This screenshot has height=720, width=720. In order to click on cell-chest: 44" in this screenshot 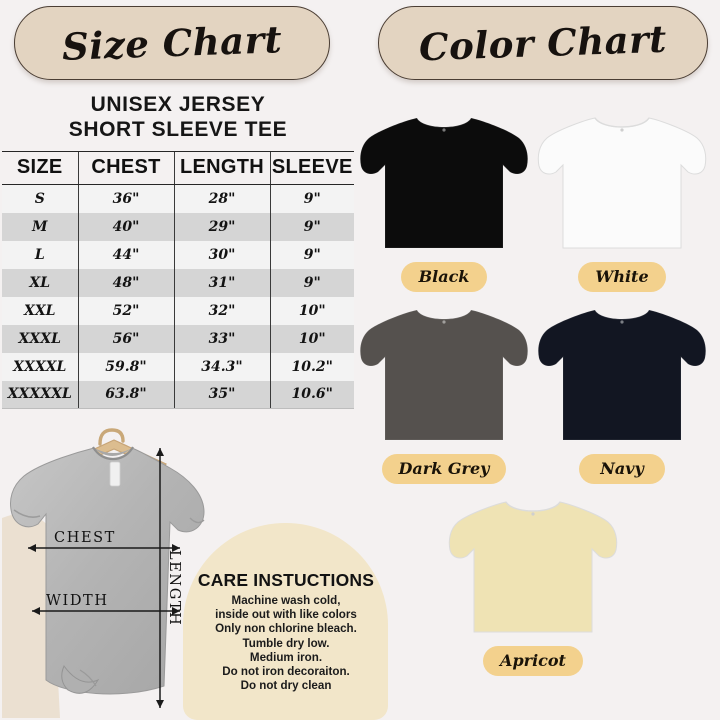, I will do `click(125, 254)`.